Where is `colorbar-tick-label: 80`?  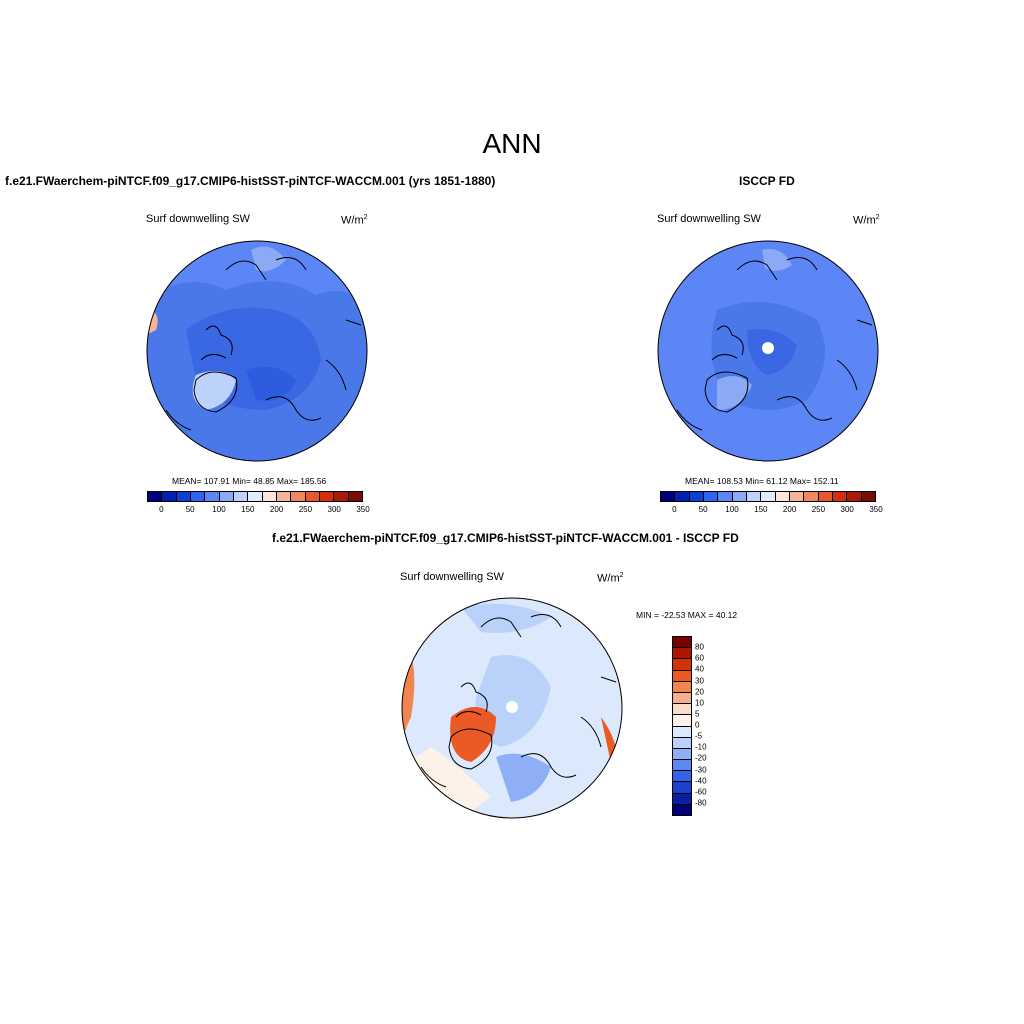
colorbar-tick-label: 80 is located at coordinates (699, 647).